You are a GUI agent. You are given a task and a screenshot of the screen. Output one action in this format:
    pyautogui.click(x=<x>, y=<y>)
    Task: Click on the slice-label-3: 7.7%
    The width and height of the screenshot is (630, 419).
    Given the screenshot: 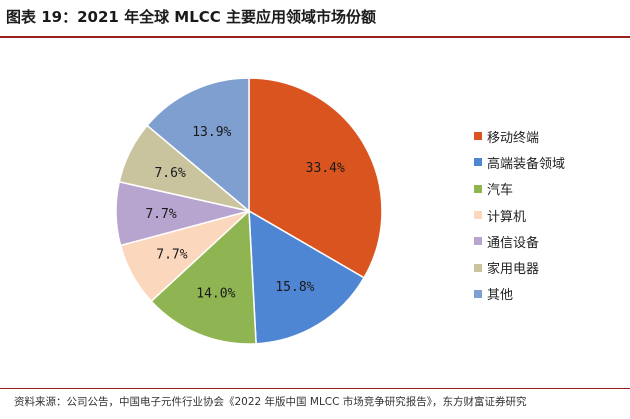 What is the action you would take?
    pyautogui.click(x=171, y=254)
    